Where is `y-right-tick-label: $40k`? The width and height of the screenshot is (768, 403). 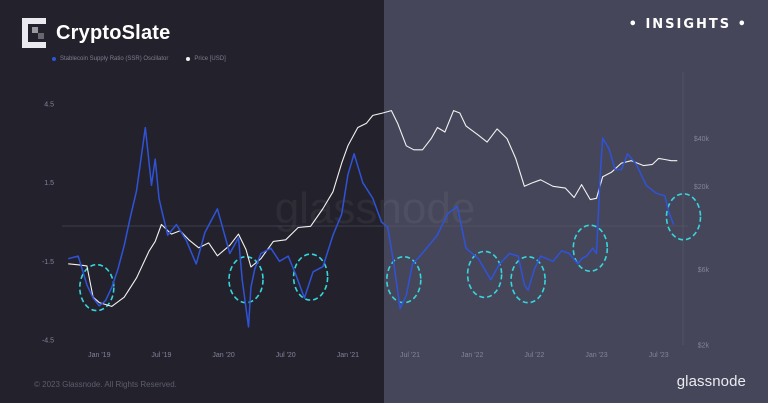
y-right-tick-label: $40k is located at coordinates (702, 139).